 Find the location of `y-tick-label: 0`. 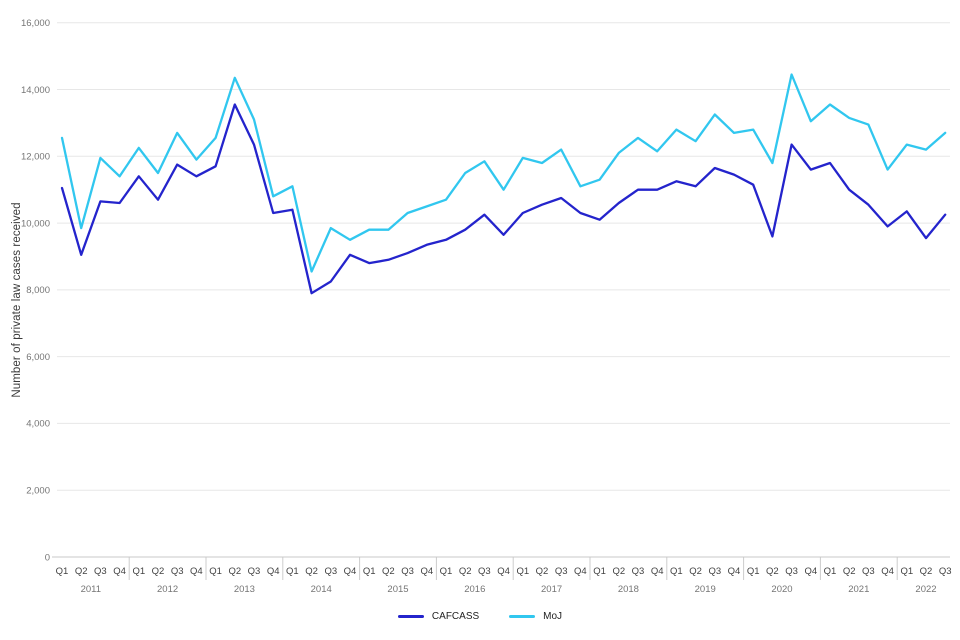

y-tick-label: 0 is located at coordinates (47, 557).